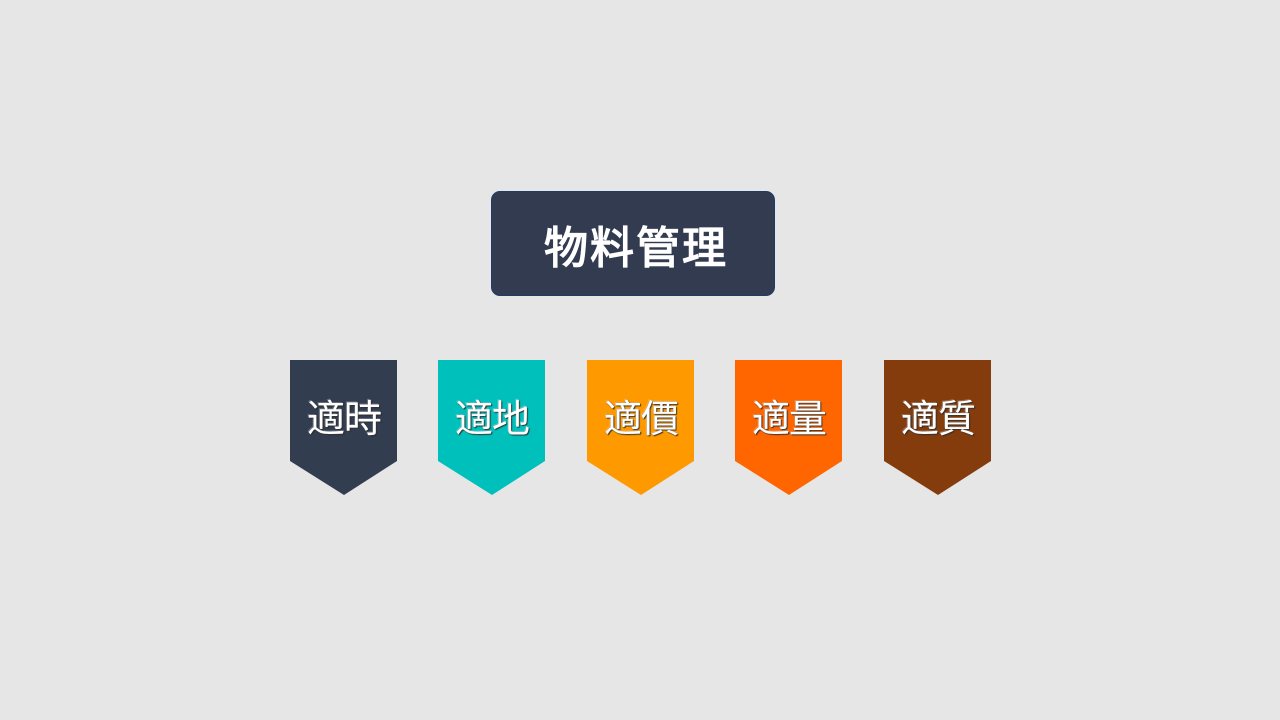  I want to click on tag-label: 適地, so click(492, 419).